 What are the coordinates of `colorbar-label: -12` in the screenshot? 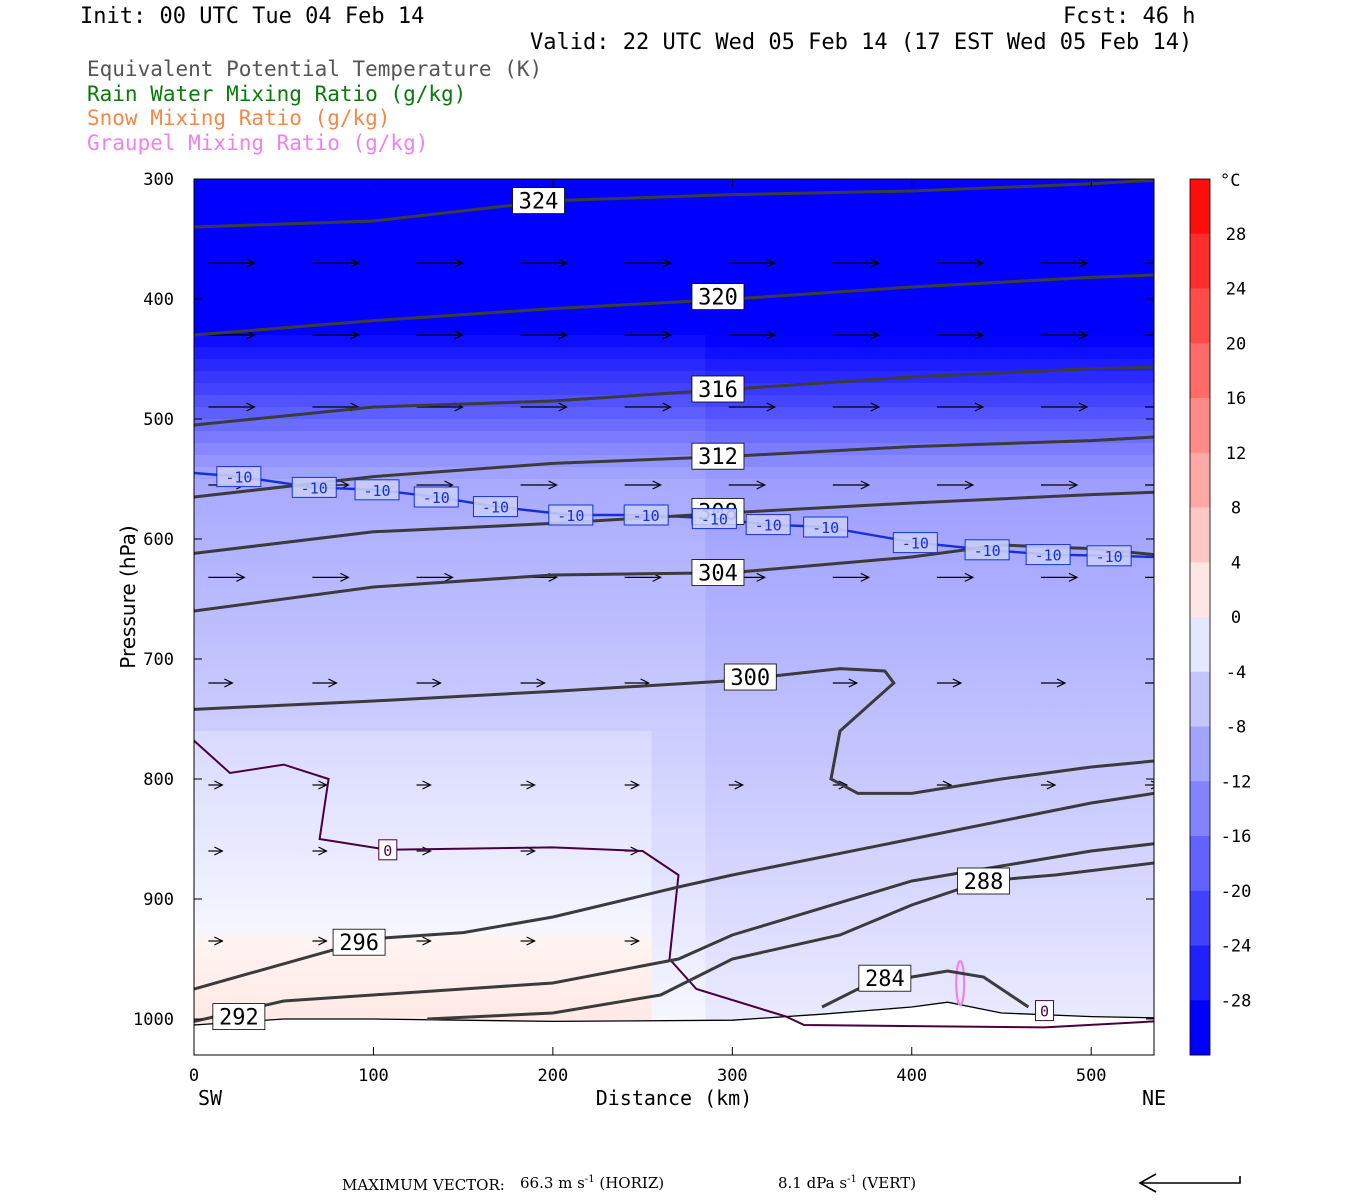 It's located at (1236, 782).